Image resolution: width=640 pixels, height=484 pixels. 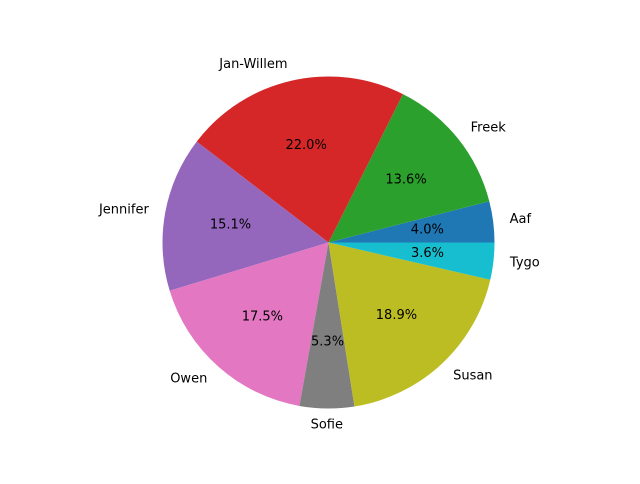 What do you see at coordinates (245, 216) in the screenshot?
I see `pie-slice-jennifer` at bounding box center [245, 216].